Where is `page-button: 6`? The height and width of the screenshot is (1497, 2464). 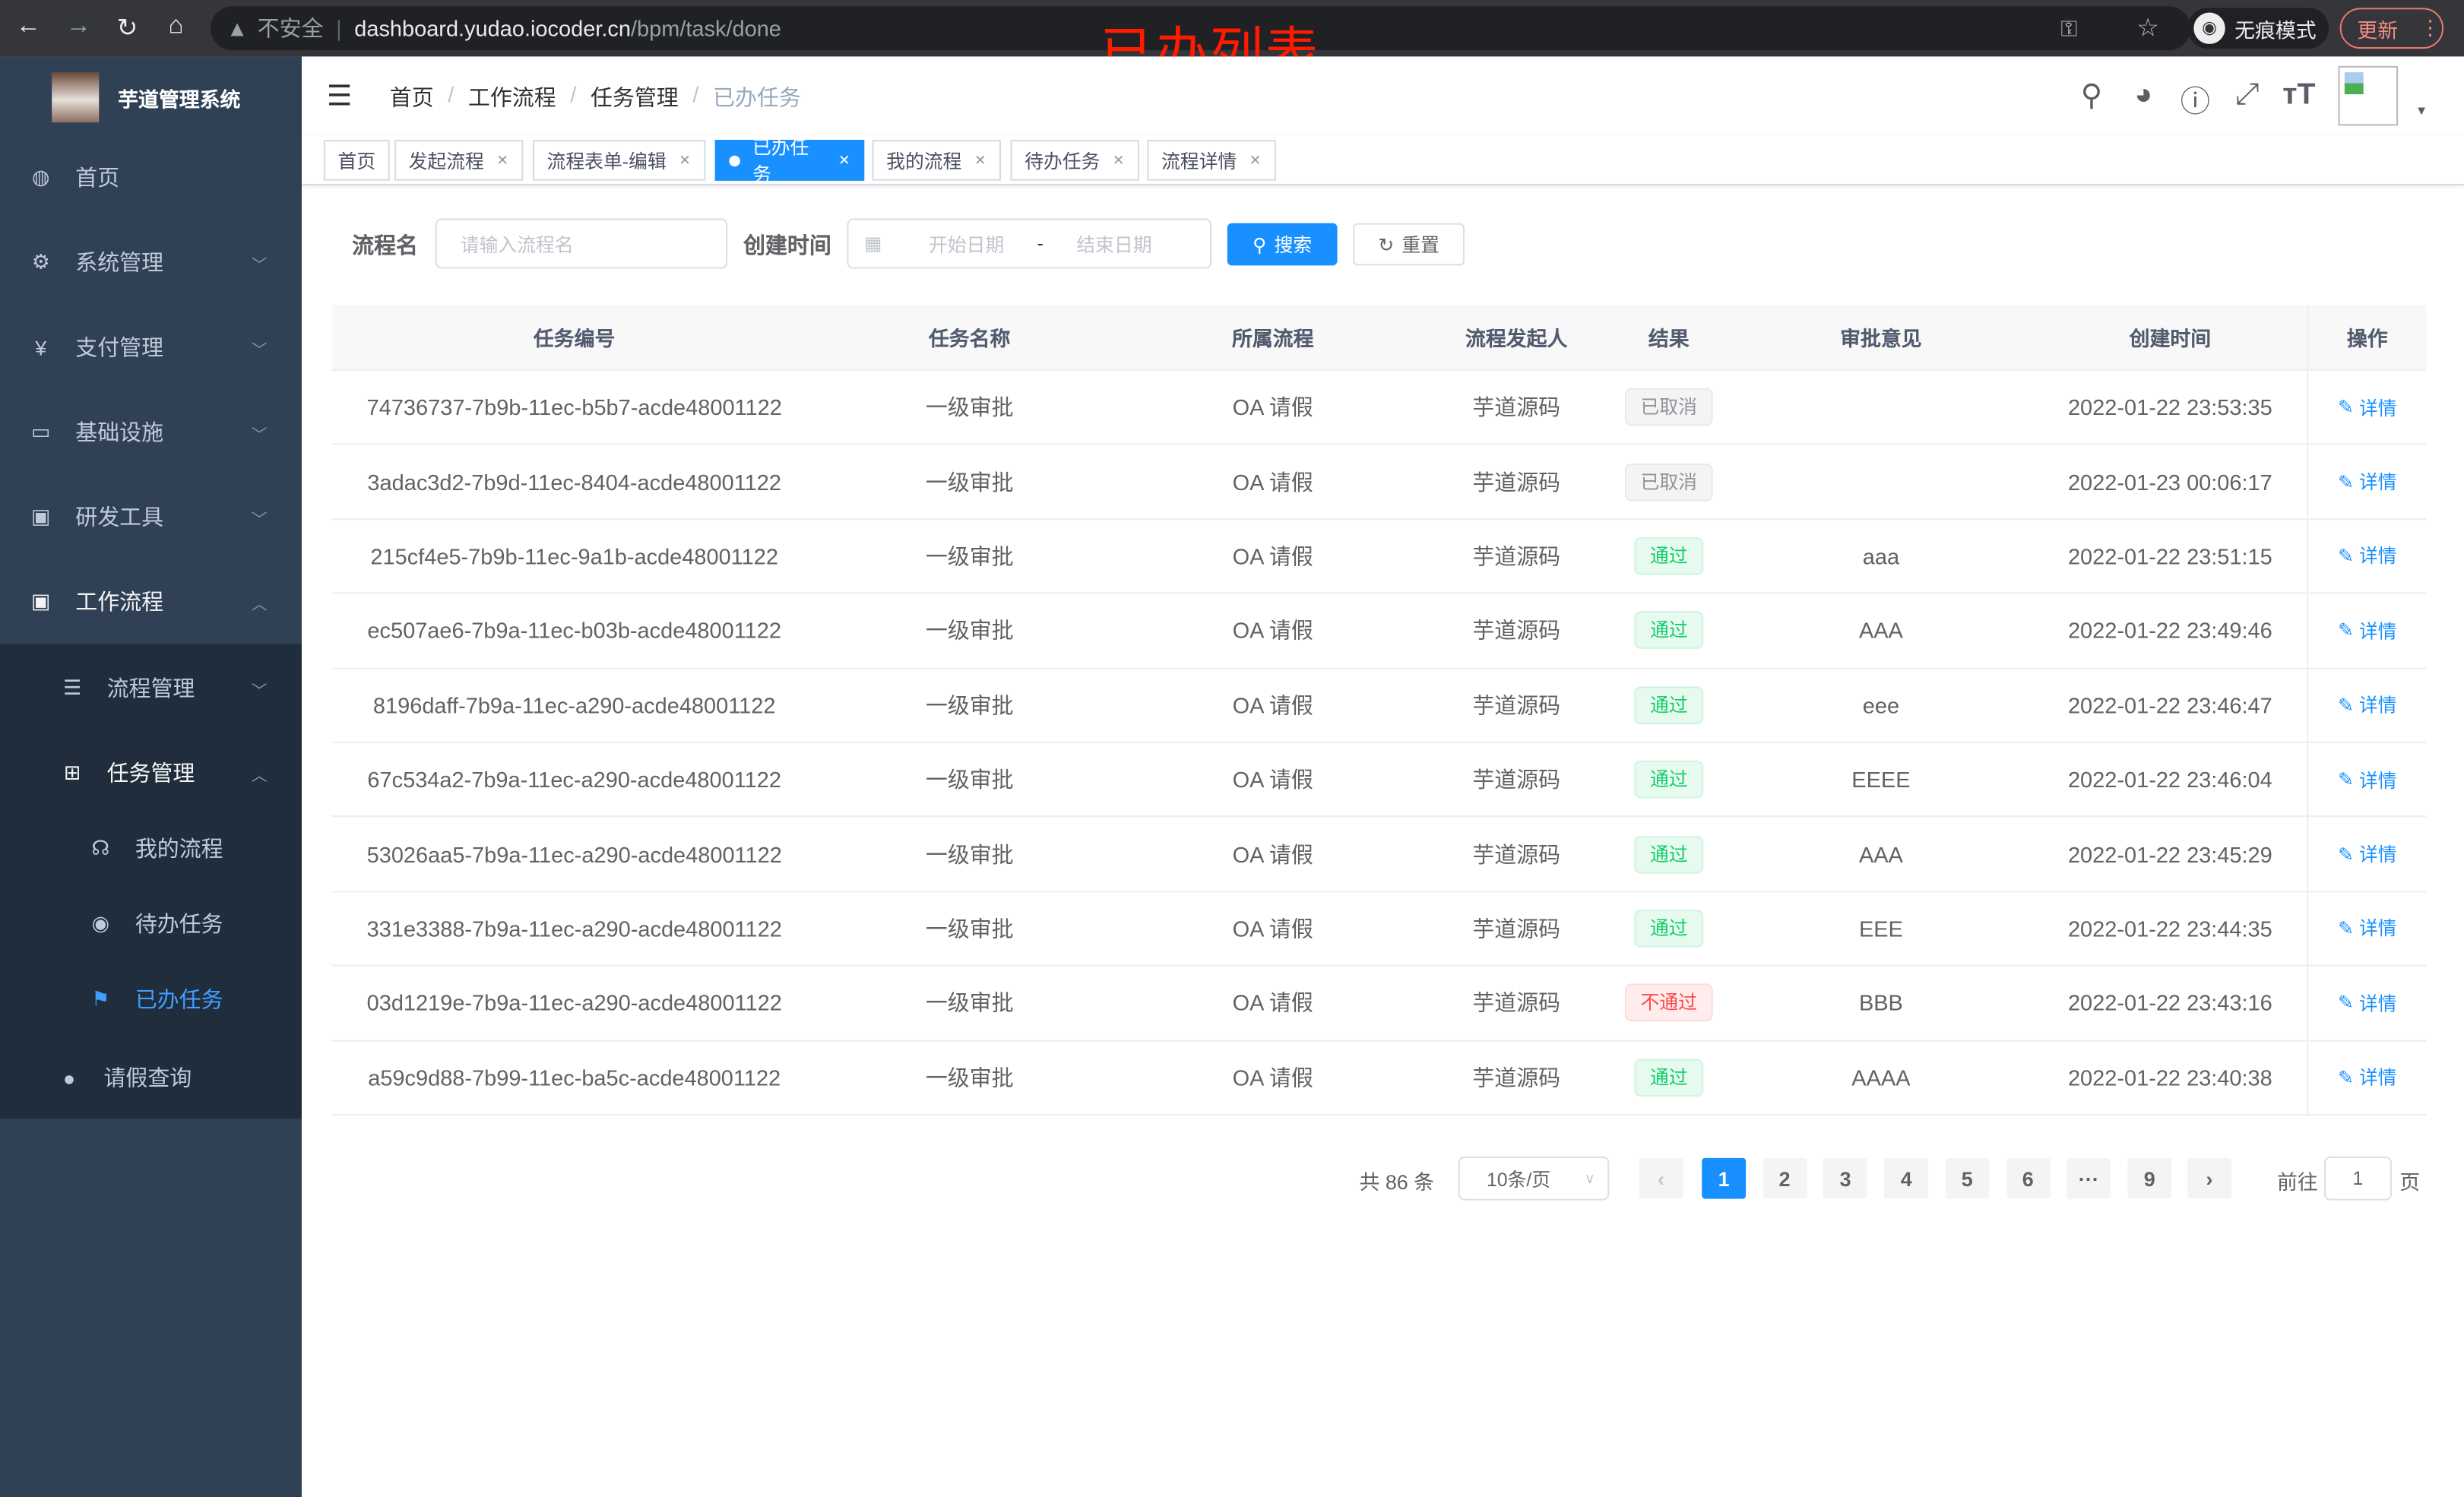
page-button: 6 is located at coordinates (2028, 1178).